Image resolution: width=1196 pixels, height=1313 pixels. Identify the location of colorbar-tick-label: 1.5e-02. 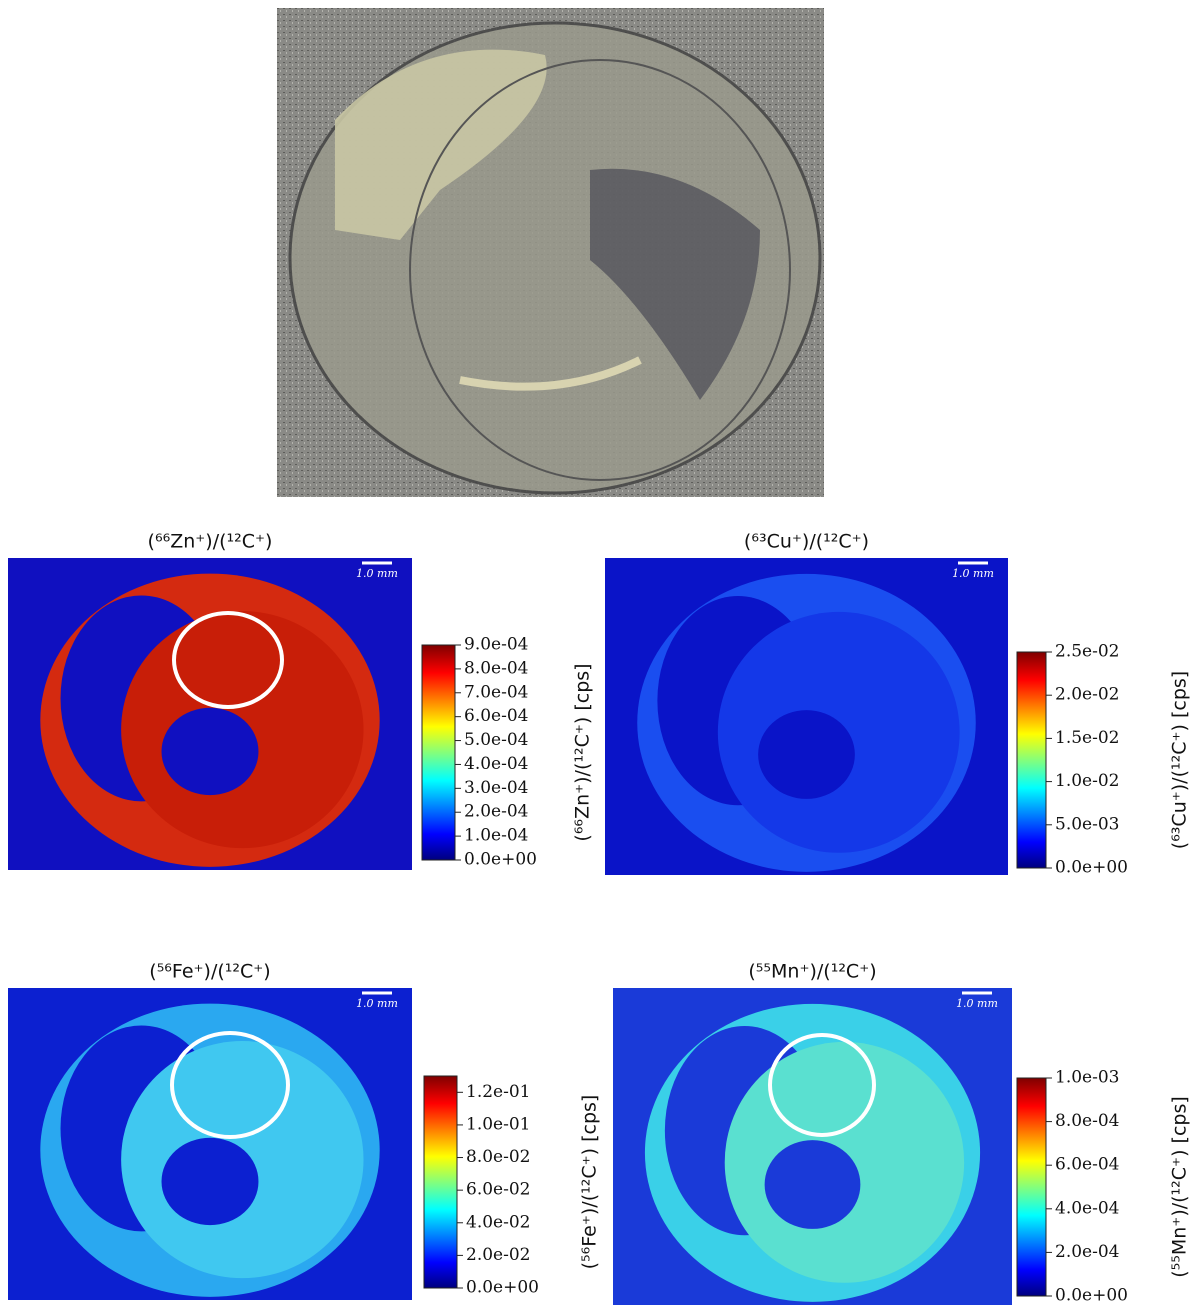
(1087, 738).